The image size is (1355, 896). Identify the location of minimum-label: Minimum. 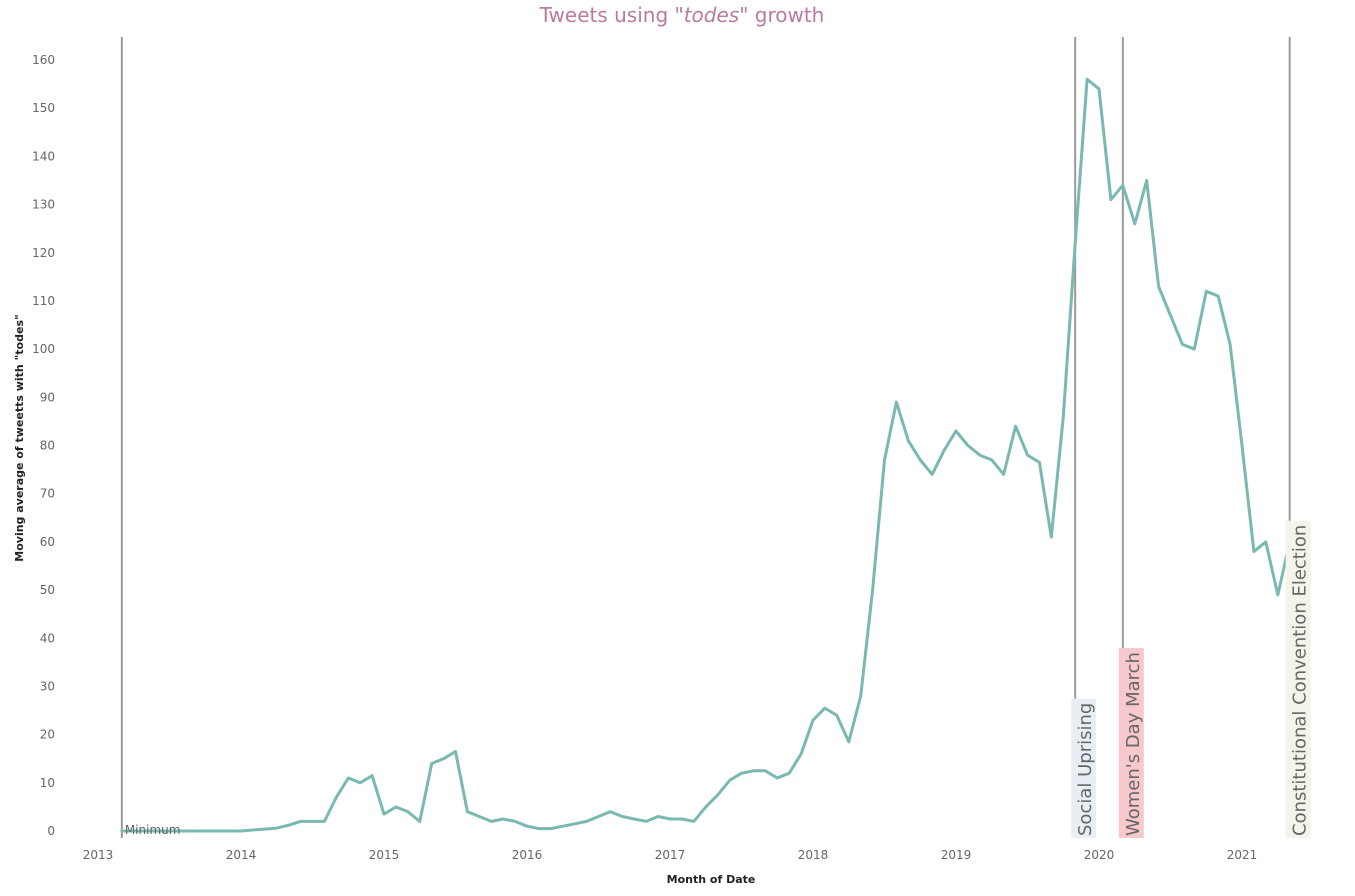
(153, 830).